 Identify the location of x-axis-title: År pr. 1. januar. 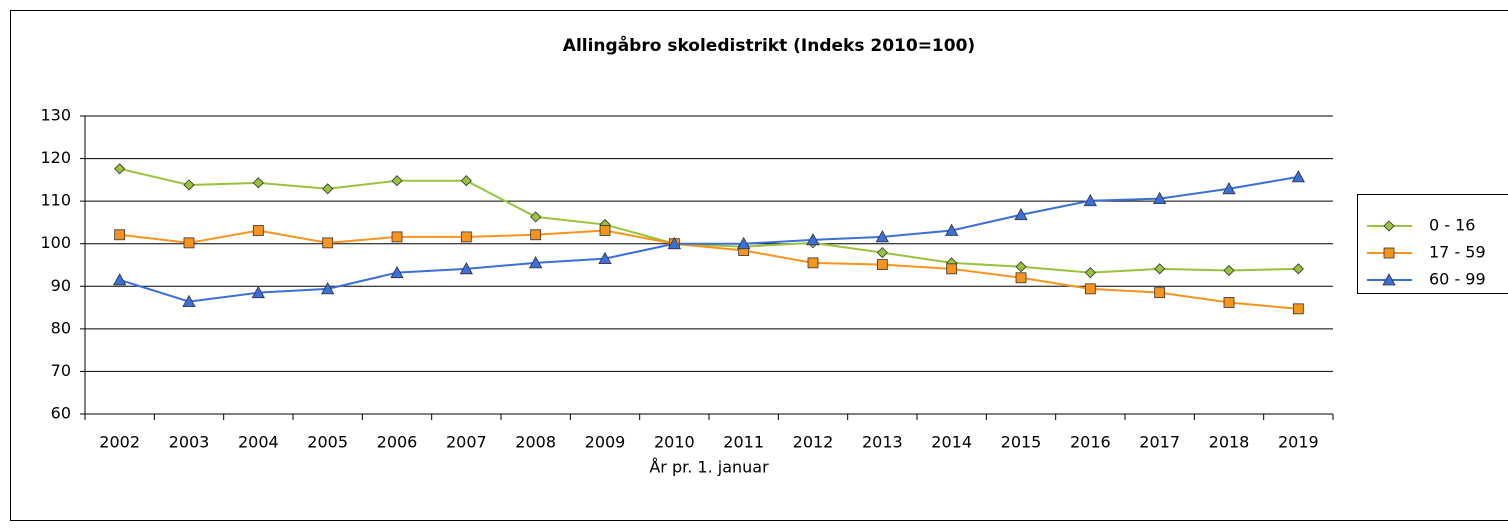
(709, 467).